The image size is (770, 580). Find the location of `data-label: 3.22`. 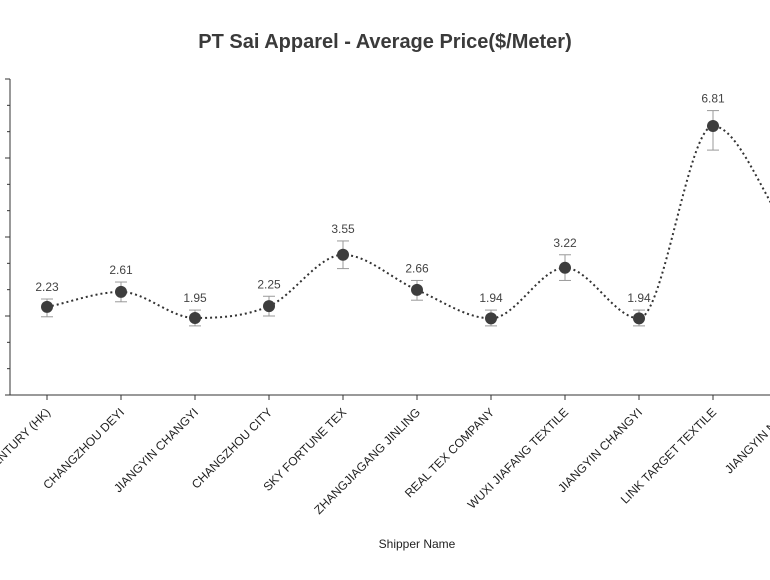

data-label: 3.22 is located at coordinates (565, 243).